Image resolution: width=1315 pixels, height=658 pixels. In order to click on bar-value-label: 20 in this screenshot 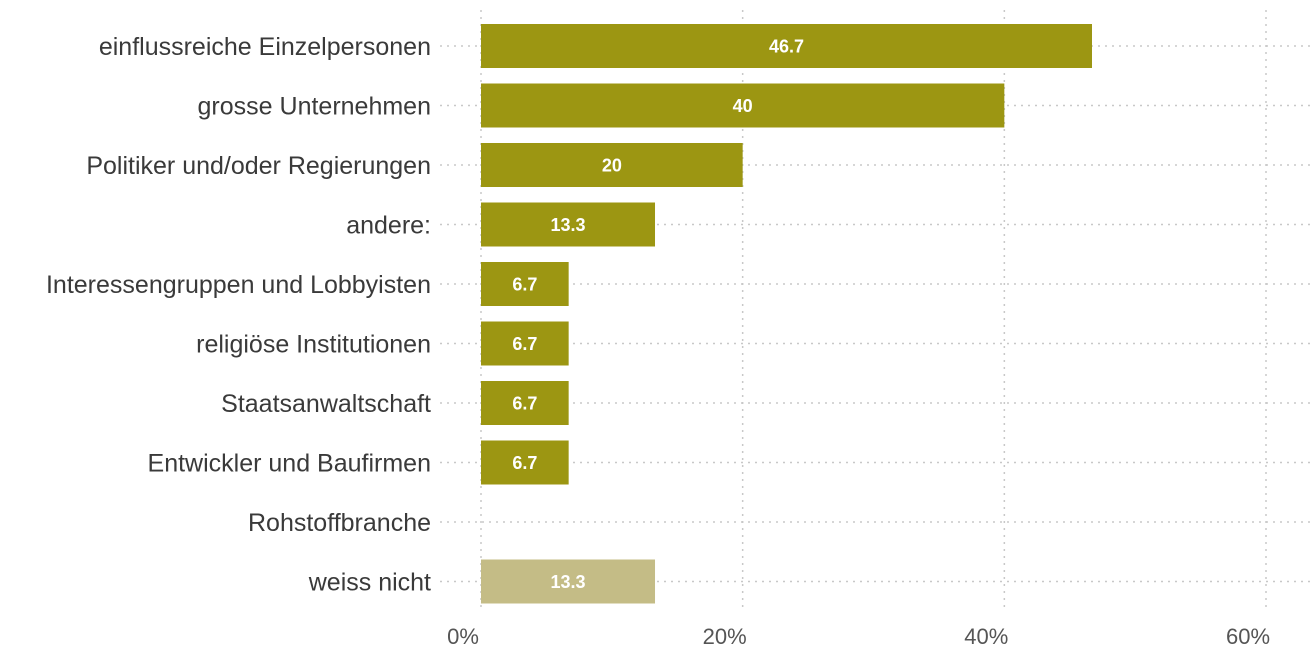, I will do `click(612, 166)`.